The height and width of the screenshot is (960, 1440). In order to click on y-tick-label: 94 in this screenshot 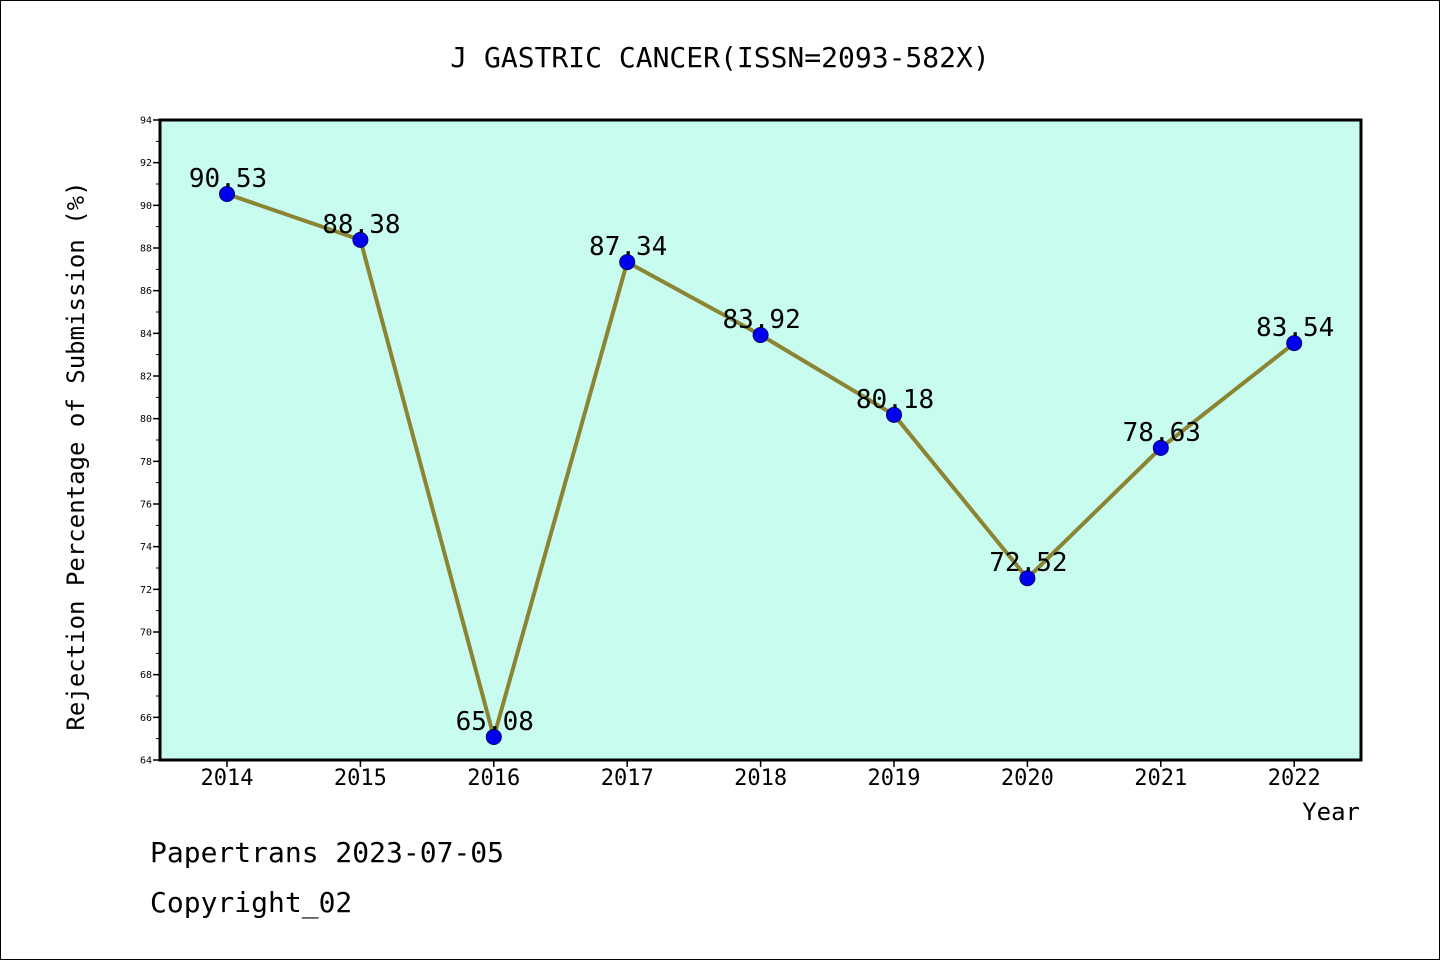, I will do `click(146, 121)`.